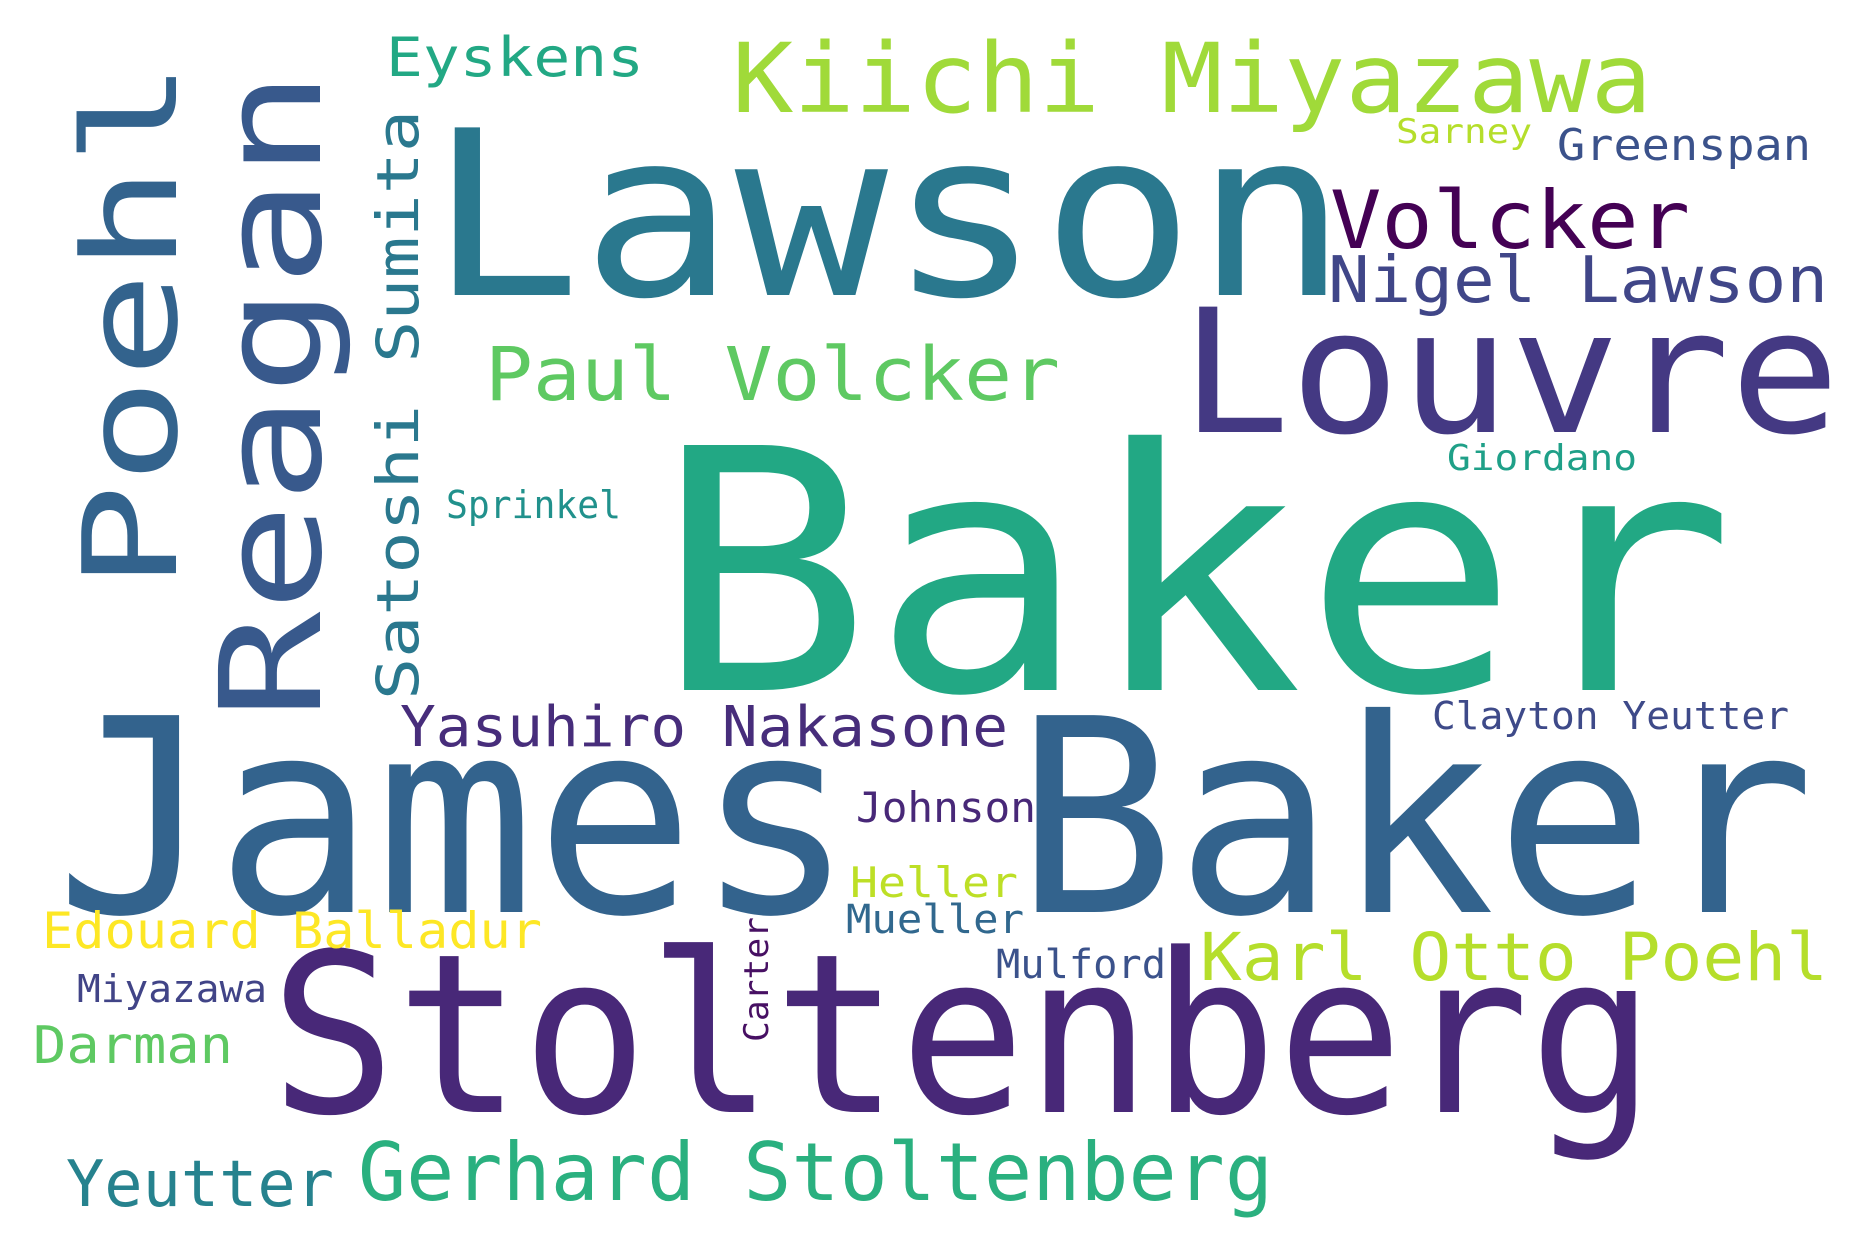 This screenshot has height=1259, width=1859. Describe the element at coordinates (1684, 145) in the screenshot. I see `word-greenspan: Greenspan` at that location.